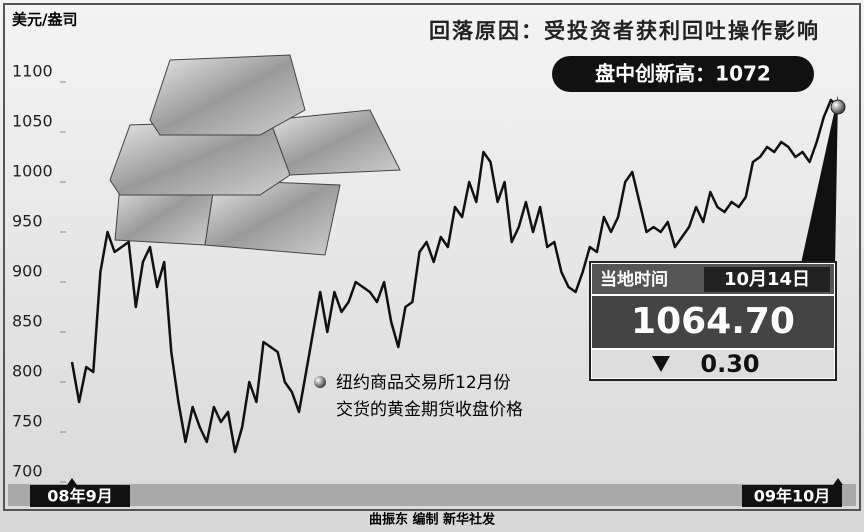  What do you see at coordinates (255, 155) in the screenshot?
I see `gold-bars` at bounding box center [255, 155].